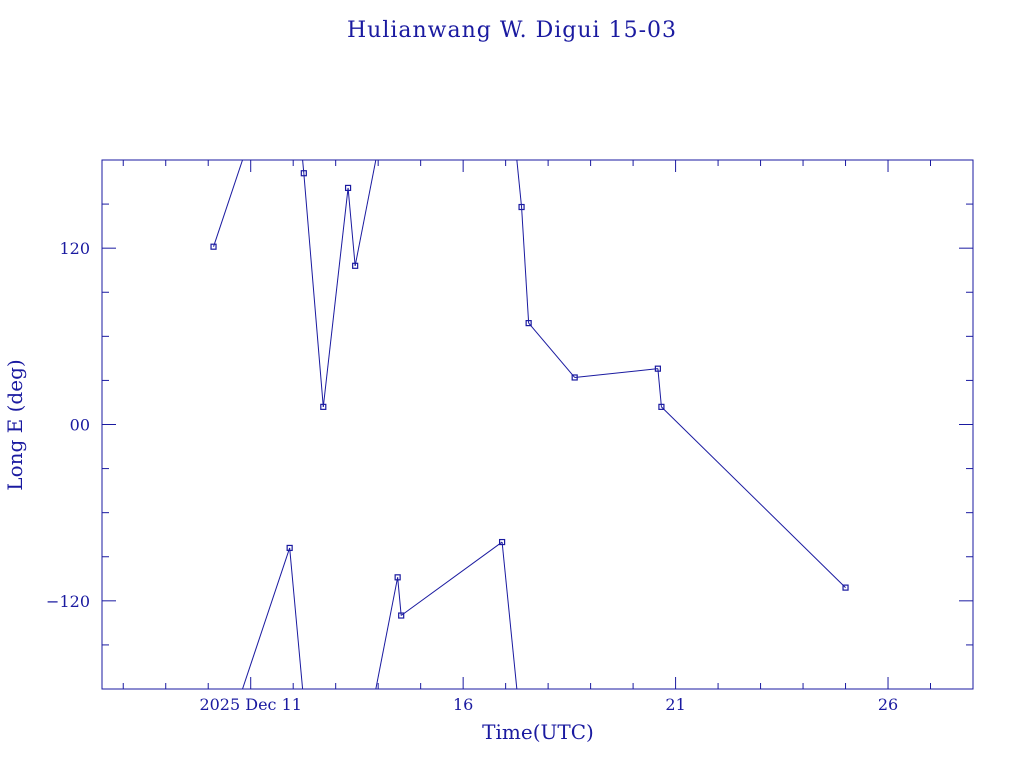 The width and height of the screenshot is (1024, 768). Describe the element at coordinates (15, 424) in the screenshot. I see `y-axis-label: Long E (deg)` at that location.